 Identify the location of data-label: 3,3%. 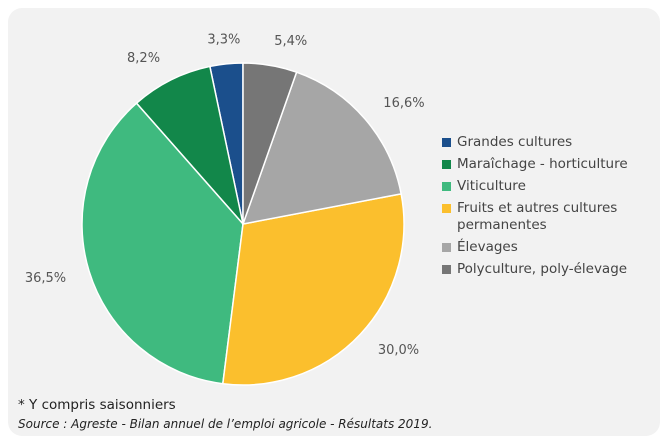
(223, 39).